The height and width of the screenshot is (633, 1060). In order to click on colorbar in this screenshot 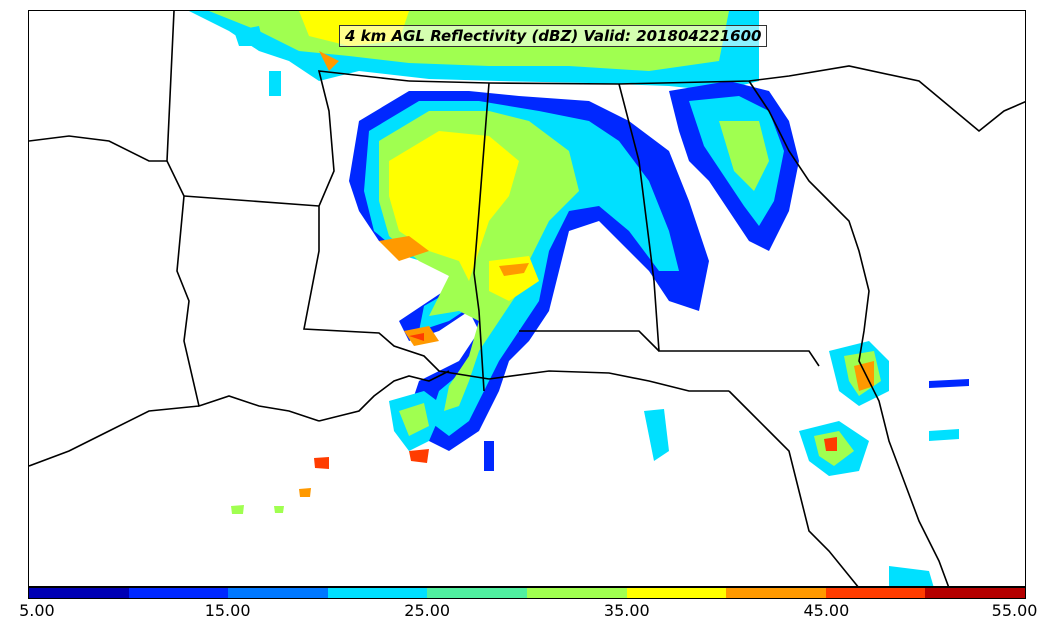, I will do `click(527, 593)`.